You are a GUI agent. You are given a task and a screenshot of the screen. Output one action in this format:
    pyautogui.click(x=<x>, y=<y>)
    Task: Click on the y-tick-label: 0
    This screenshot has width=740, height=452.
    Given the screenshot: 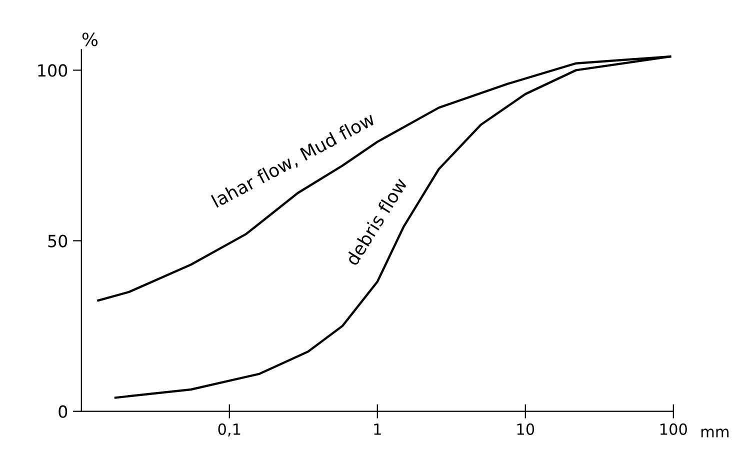 What is the action you would take?
    pyautogui.click(x=63, y=411)
    